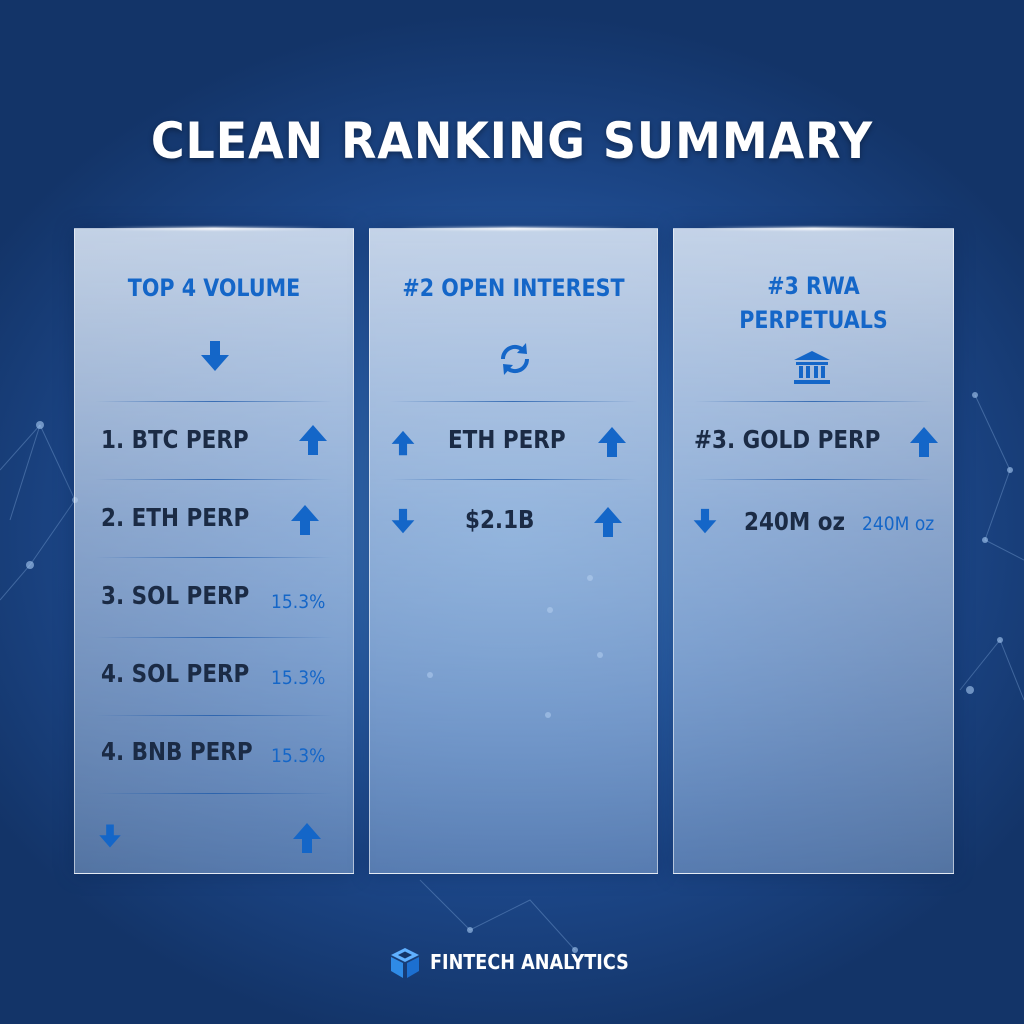  What do you see at coordinates (500, 519) in the screenshot?
I see `list-item-value: $2.1B` at bounding box center [500, 519].